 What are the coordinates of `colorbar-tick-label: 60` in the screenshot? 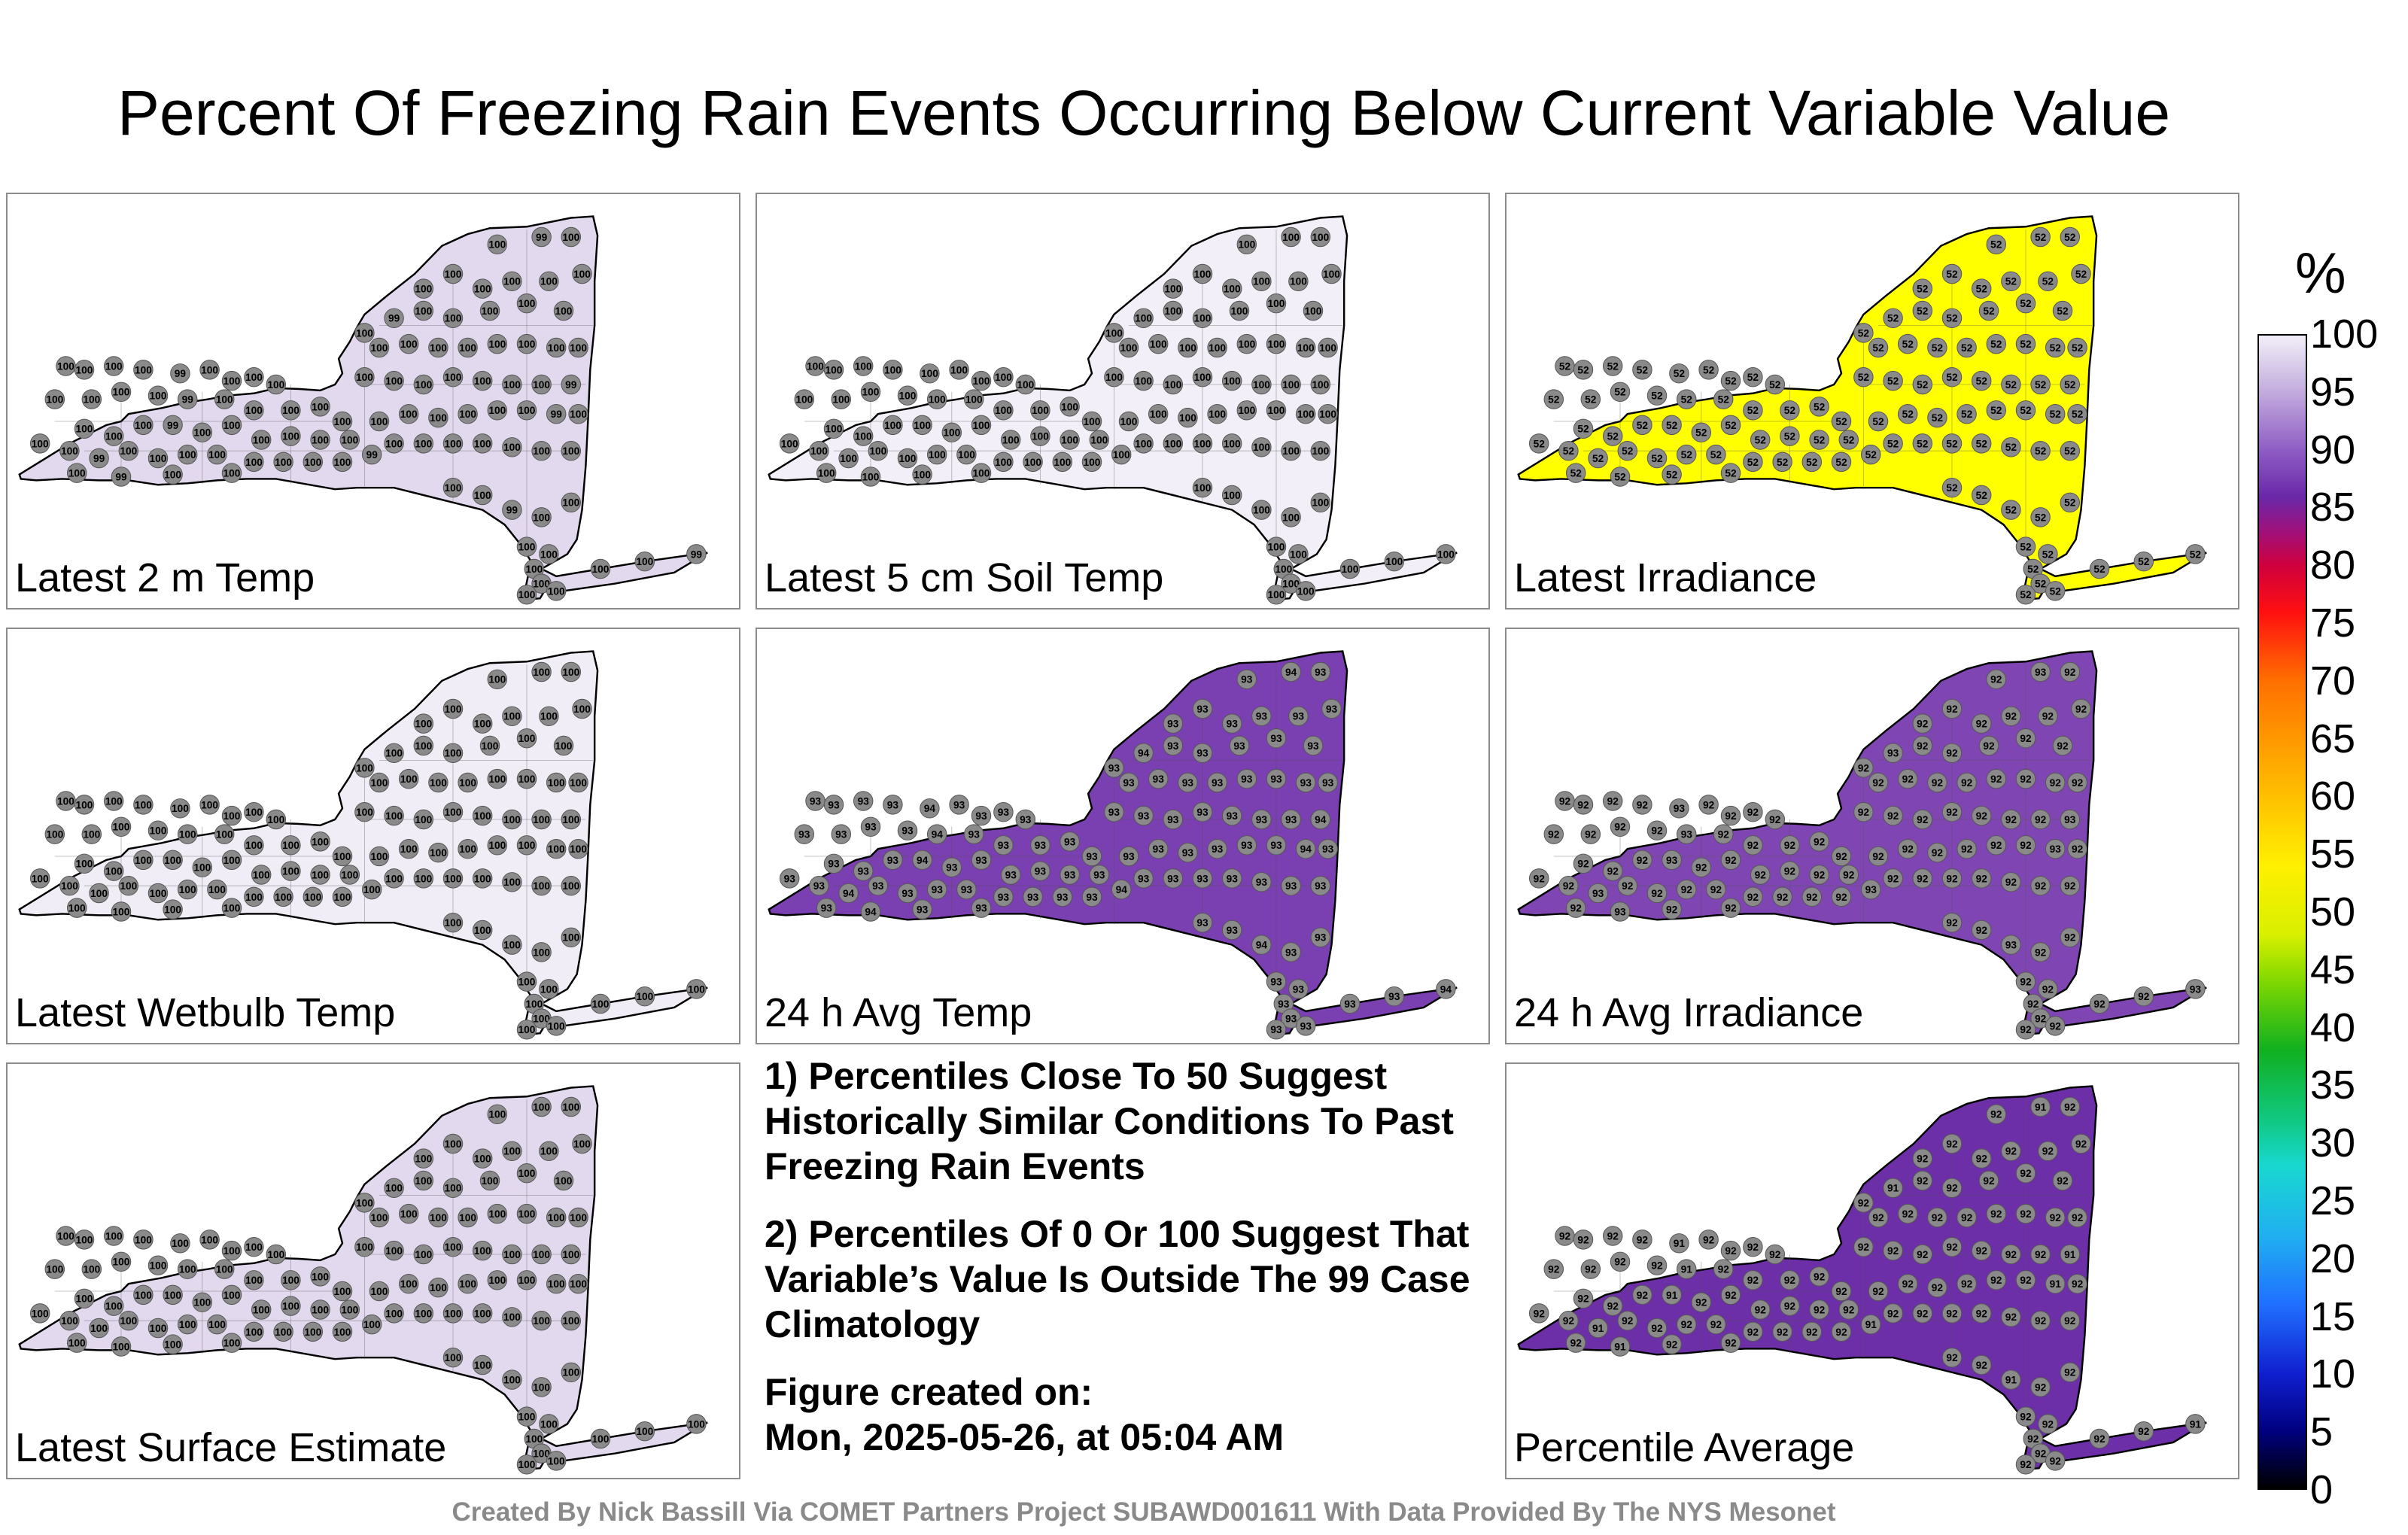 It's located at (2333, 796).